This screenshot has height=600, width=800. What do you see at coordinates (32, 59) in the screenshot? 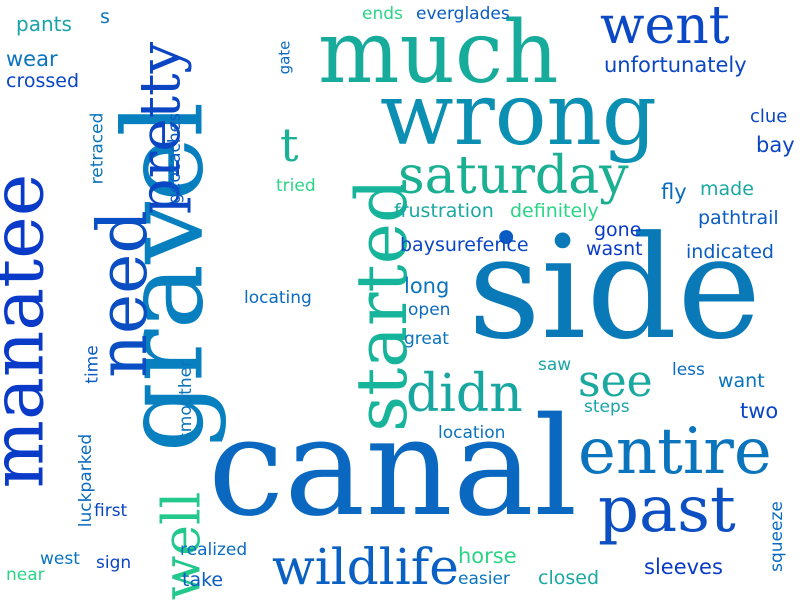
I see `word-wear: wear` at bounding box center [32, 59].